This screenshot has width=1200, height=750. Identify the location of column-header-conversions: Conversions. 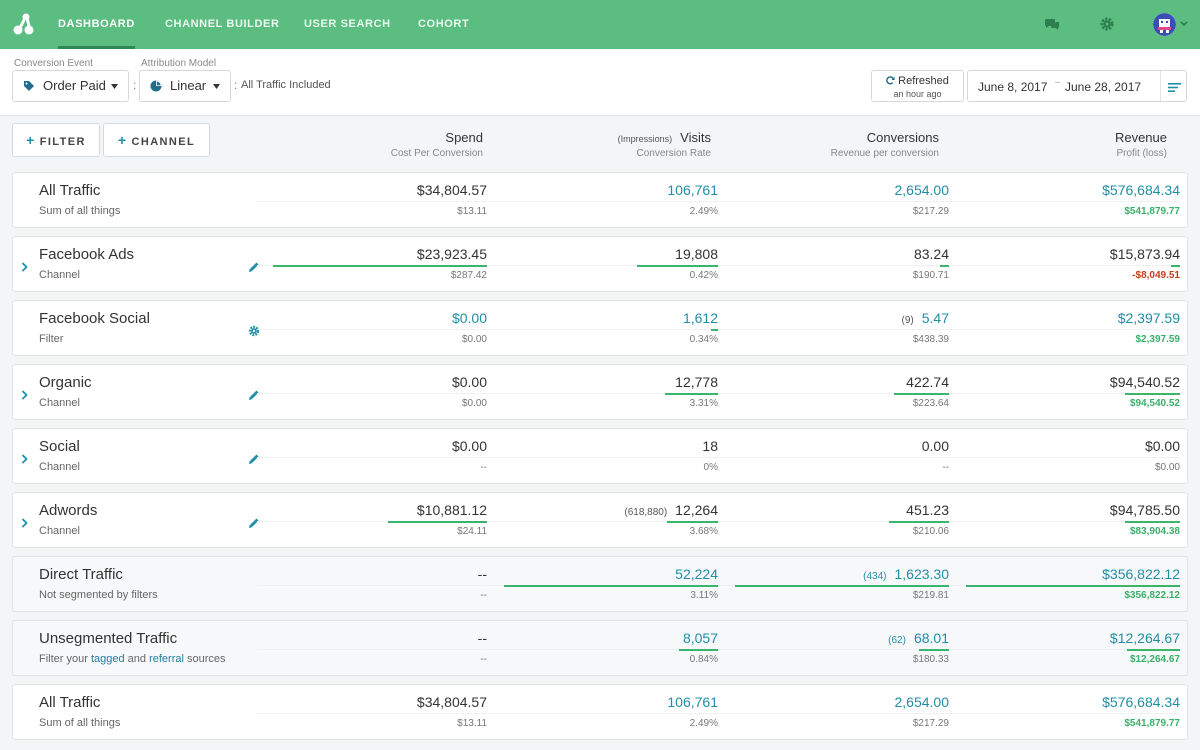
(819, 137).